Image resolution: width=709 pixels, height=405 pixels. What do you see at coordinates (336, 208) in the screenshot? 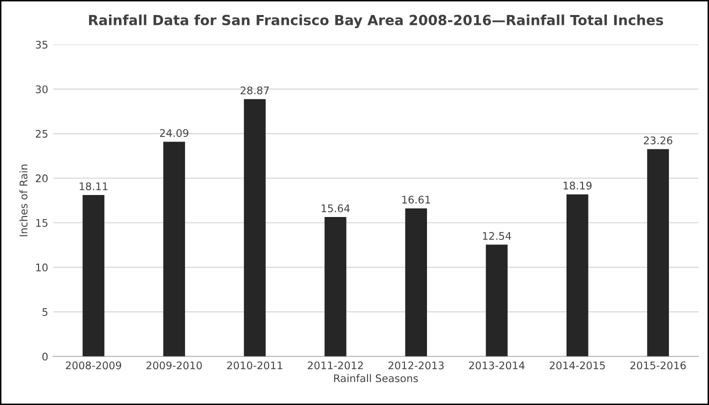
I see `data-label: 15.64` at bounding box center [336, 208].